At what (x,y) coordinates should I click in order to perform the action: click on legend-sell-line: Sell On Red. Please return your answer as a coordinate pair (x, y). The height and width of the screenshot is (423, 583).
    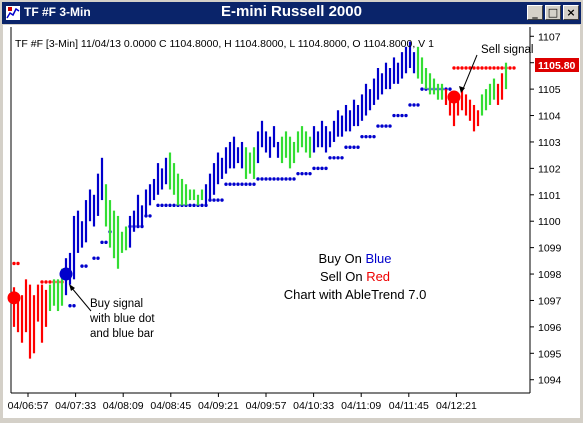
    Looking at the image, I should click on (355, 276).